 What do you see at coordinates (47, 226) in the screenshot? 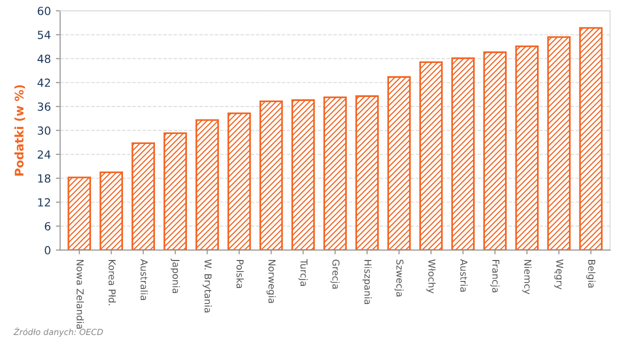
I see `y-tick-label: 6` at bounding box center [47, 226].